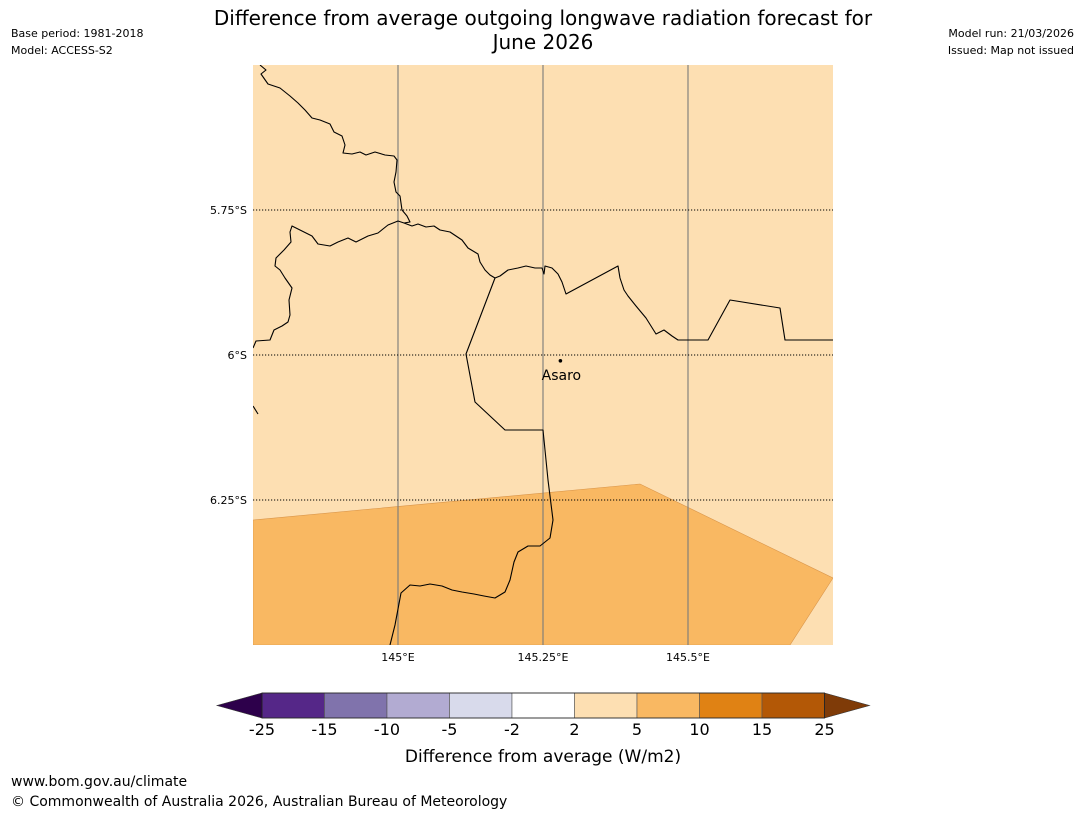 The height and width of the screenshot is (816, 1085). What do you see at coordinates (618, 281) in the screenshot?
I see `boundary-central-east` at bounding box center [618, 281].